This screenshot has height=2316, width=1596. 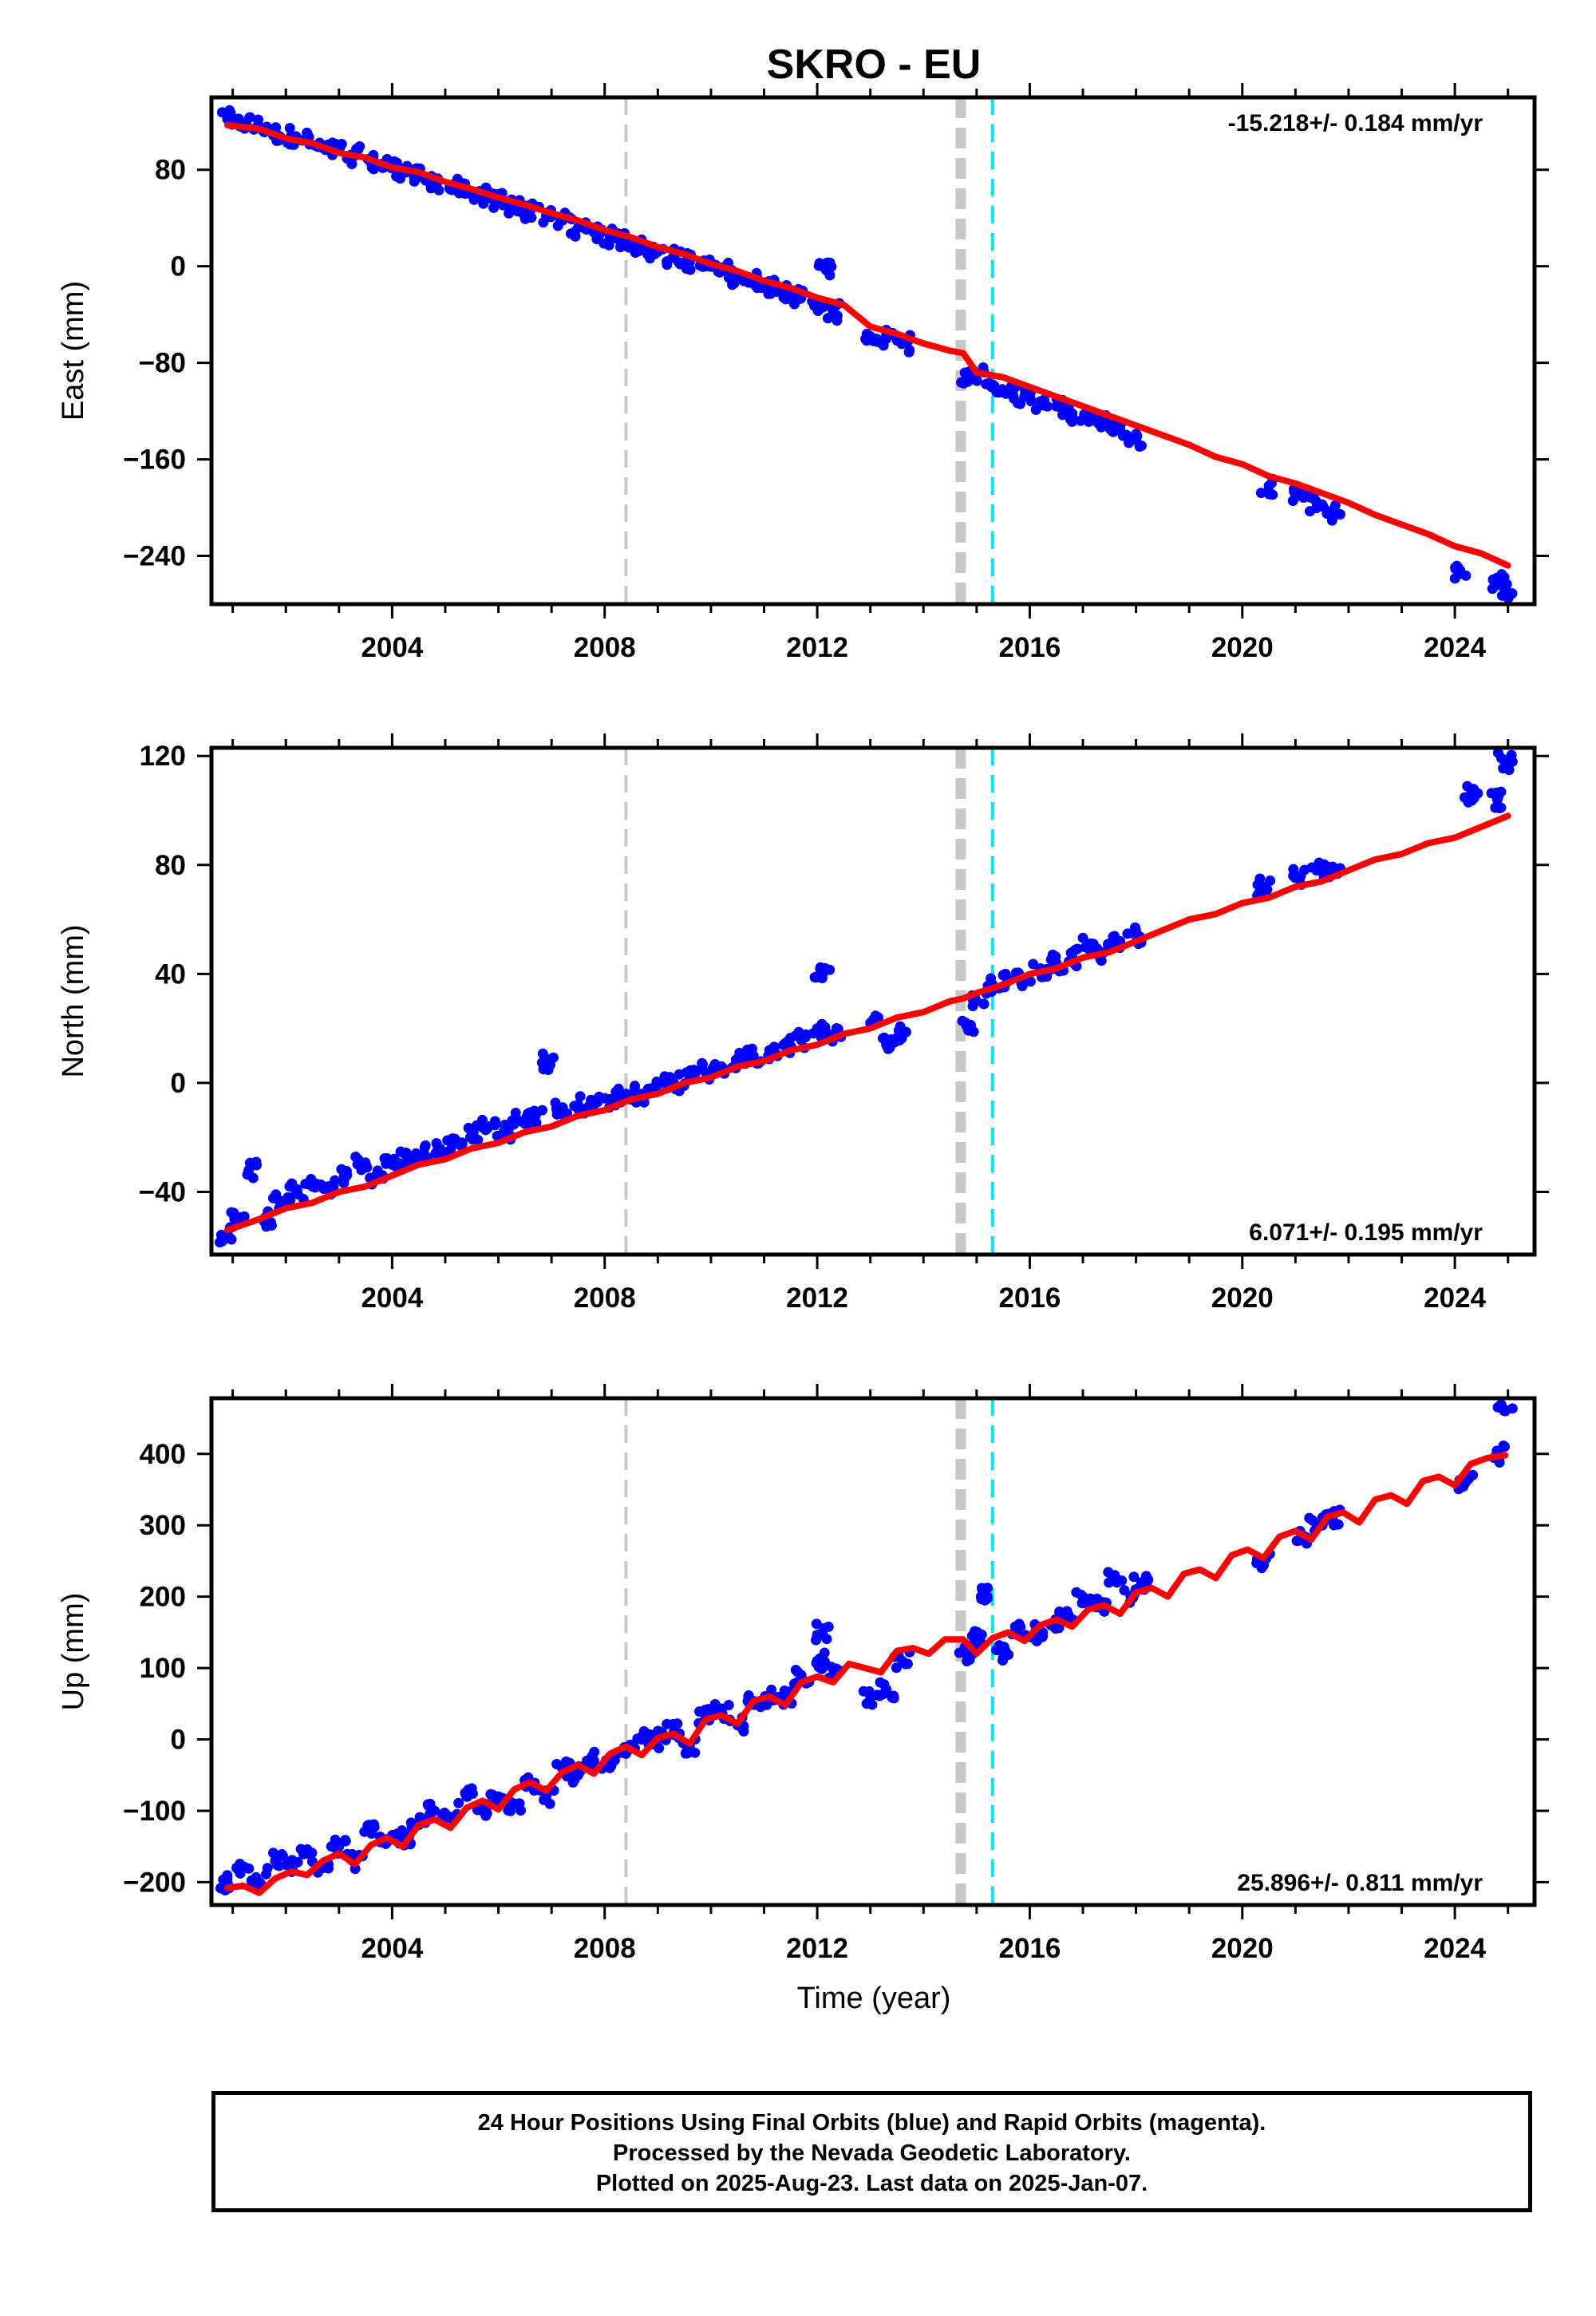 I want to click on chart-title: SKRO - EU, so click(x=874, y=64).